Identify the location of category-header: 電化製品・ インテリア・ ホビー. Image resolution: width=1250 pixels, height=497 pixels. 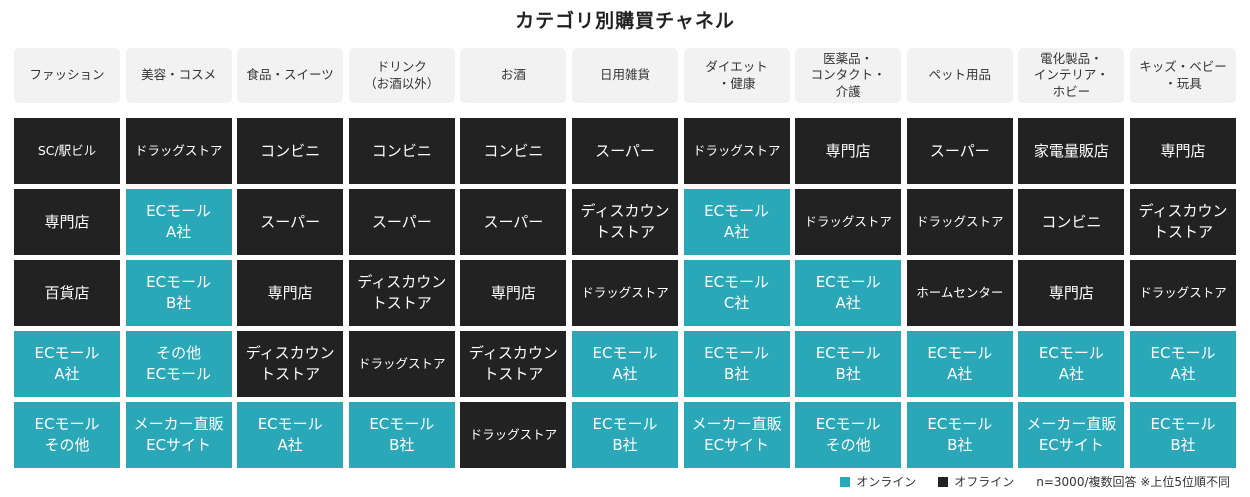
(1071, 75).